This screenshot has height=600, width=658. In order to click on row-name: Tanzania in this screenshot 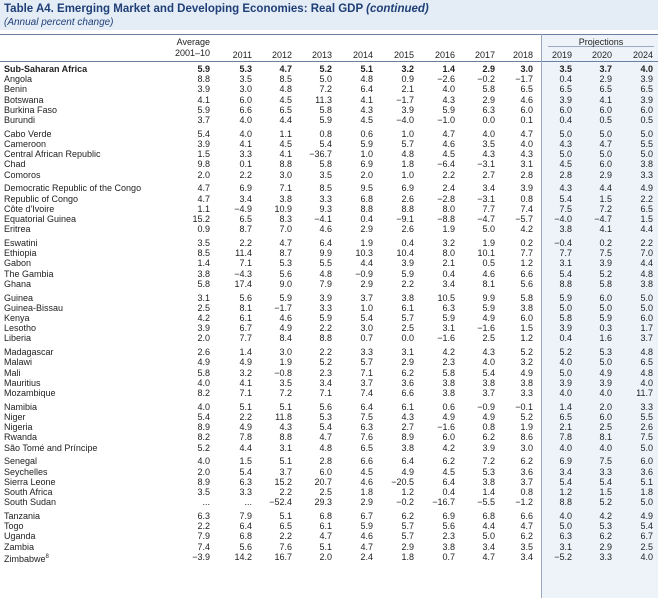, I will do `click(22, 516)`.